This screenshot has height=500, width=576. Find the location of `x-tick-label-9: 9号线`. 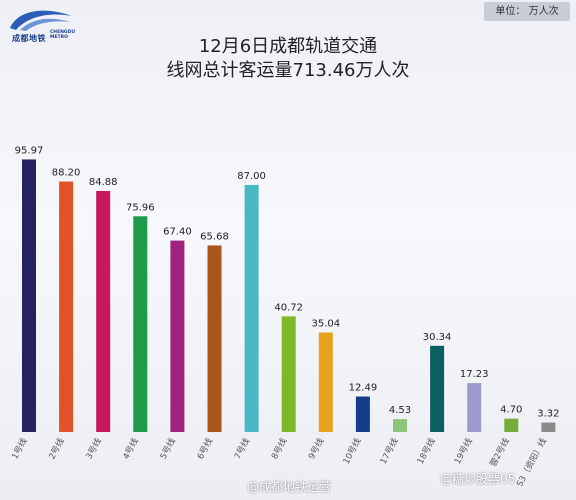

x-tick-label-9: 9号线 is located at coordinates (316, 448).